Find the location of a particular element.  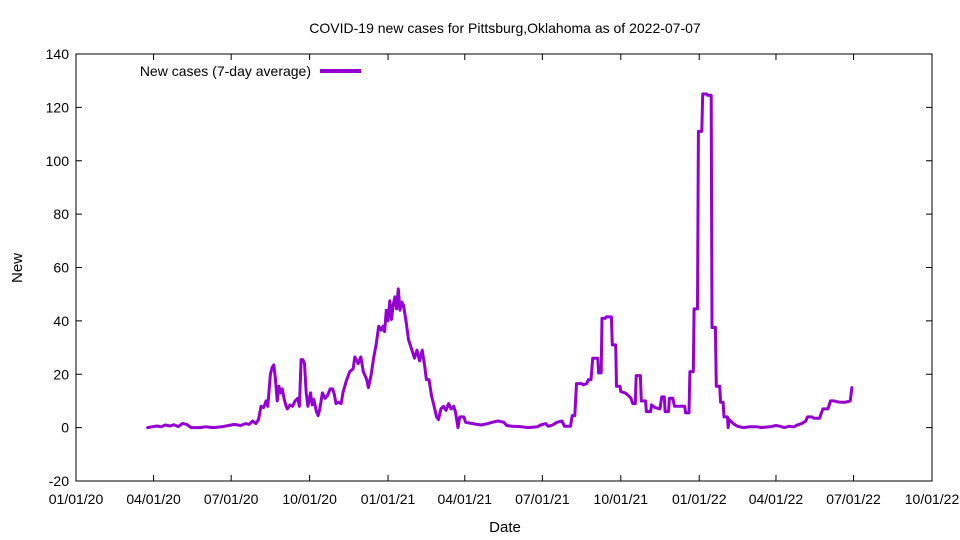

y-tick-label: -20 is located at coordinates (59, 481).